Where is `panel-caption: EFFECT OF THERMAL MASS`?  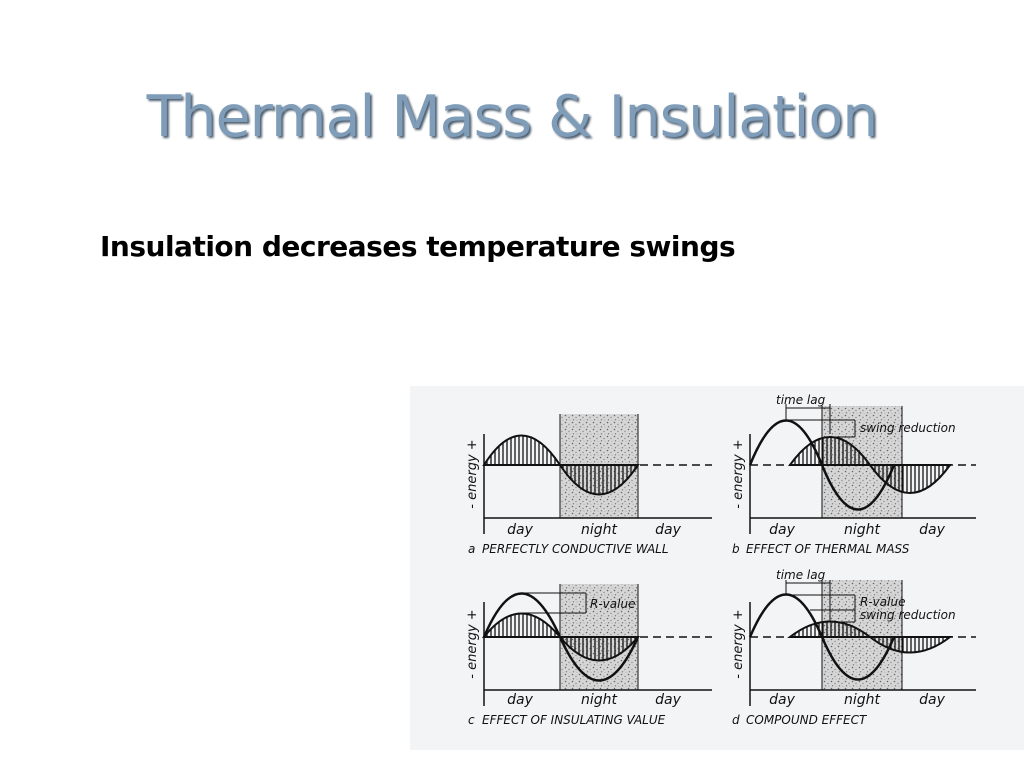 panel-caption: EFFECT OF THERMAL MASS is located at coordinates (828, 549).